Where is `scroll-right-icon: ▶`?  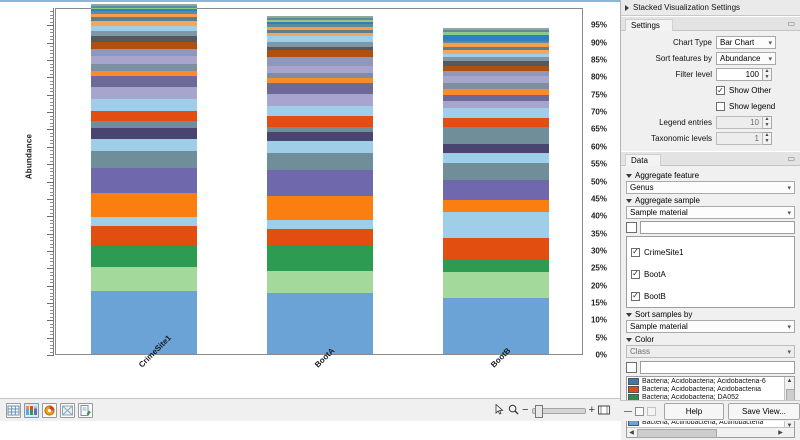 scroll-right-icon: ▶ is located at coordinates (780, 433).